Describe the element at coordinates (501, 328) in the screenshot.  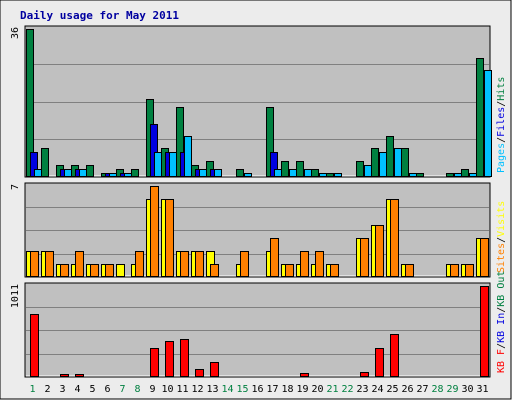
I see `legend-entry-kbytes-2: KB In` at that location.